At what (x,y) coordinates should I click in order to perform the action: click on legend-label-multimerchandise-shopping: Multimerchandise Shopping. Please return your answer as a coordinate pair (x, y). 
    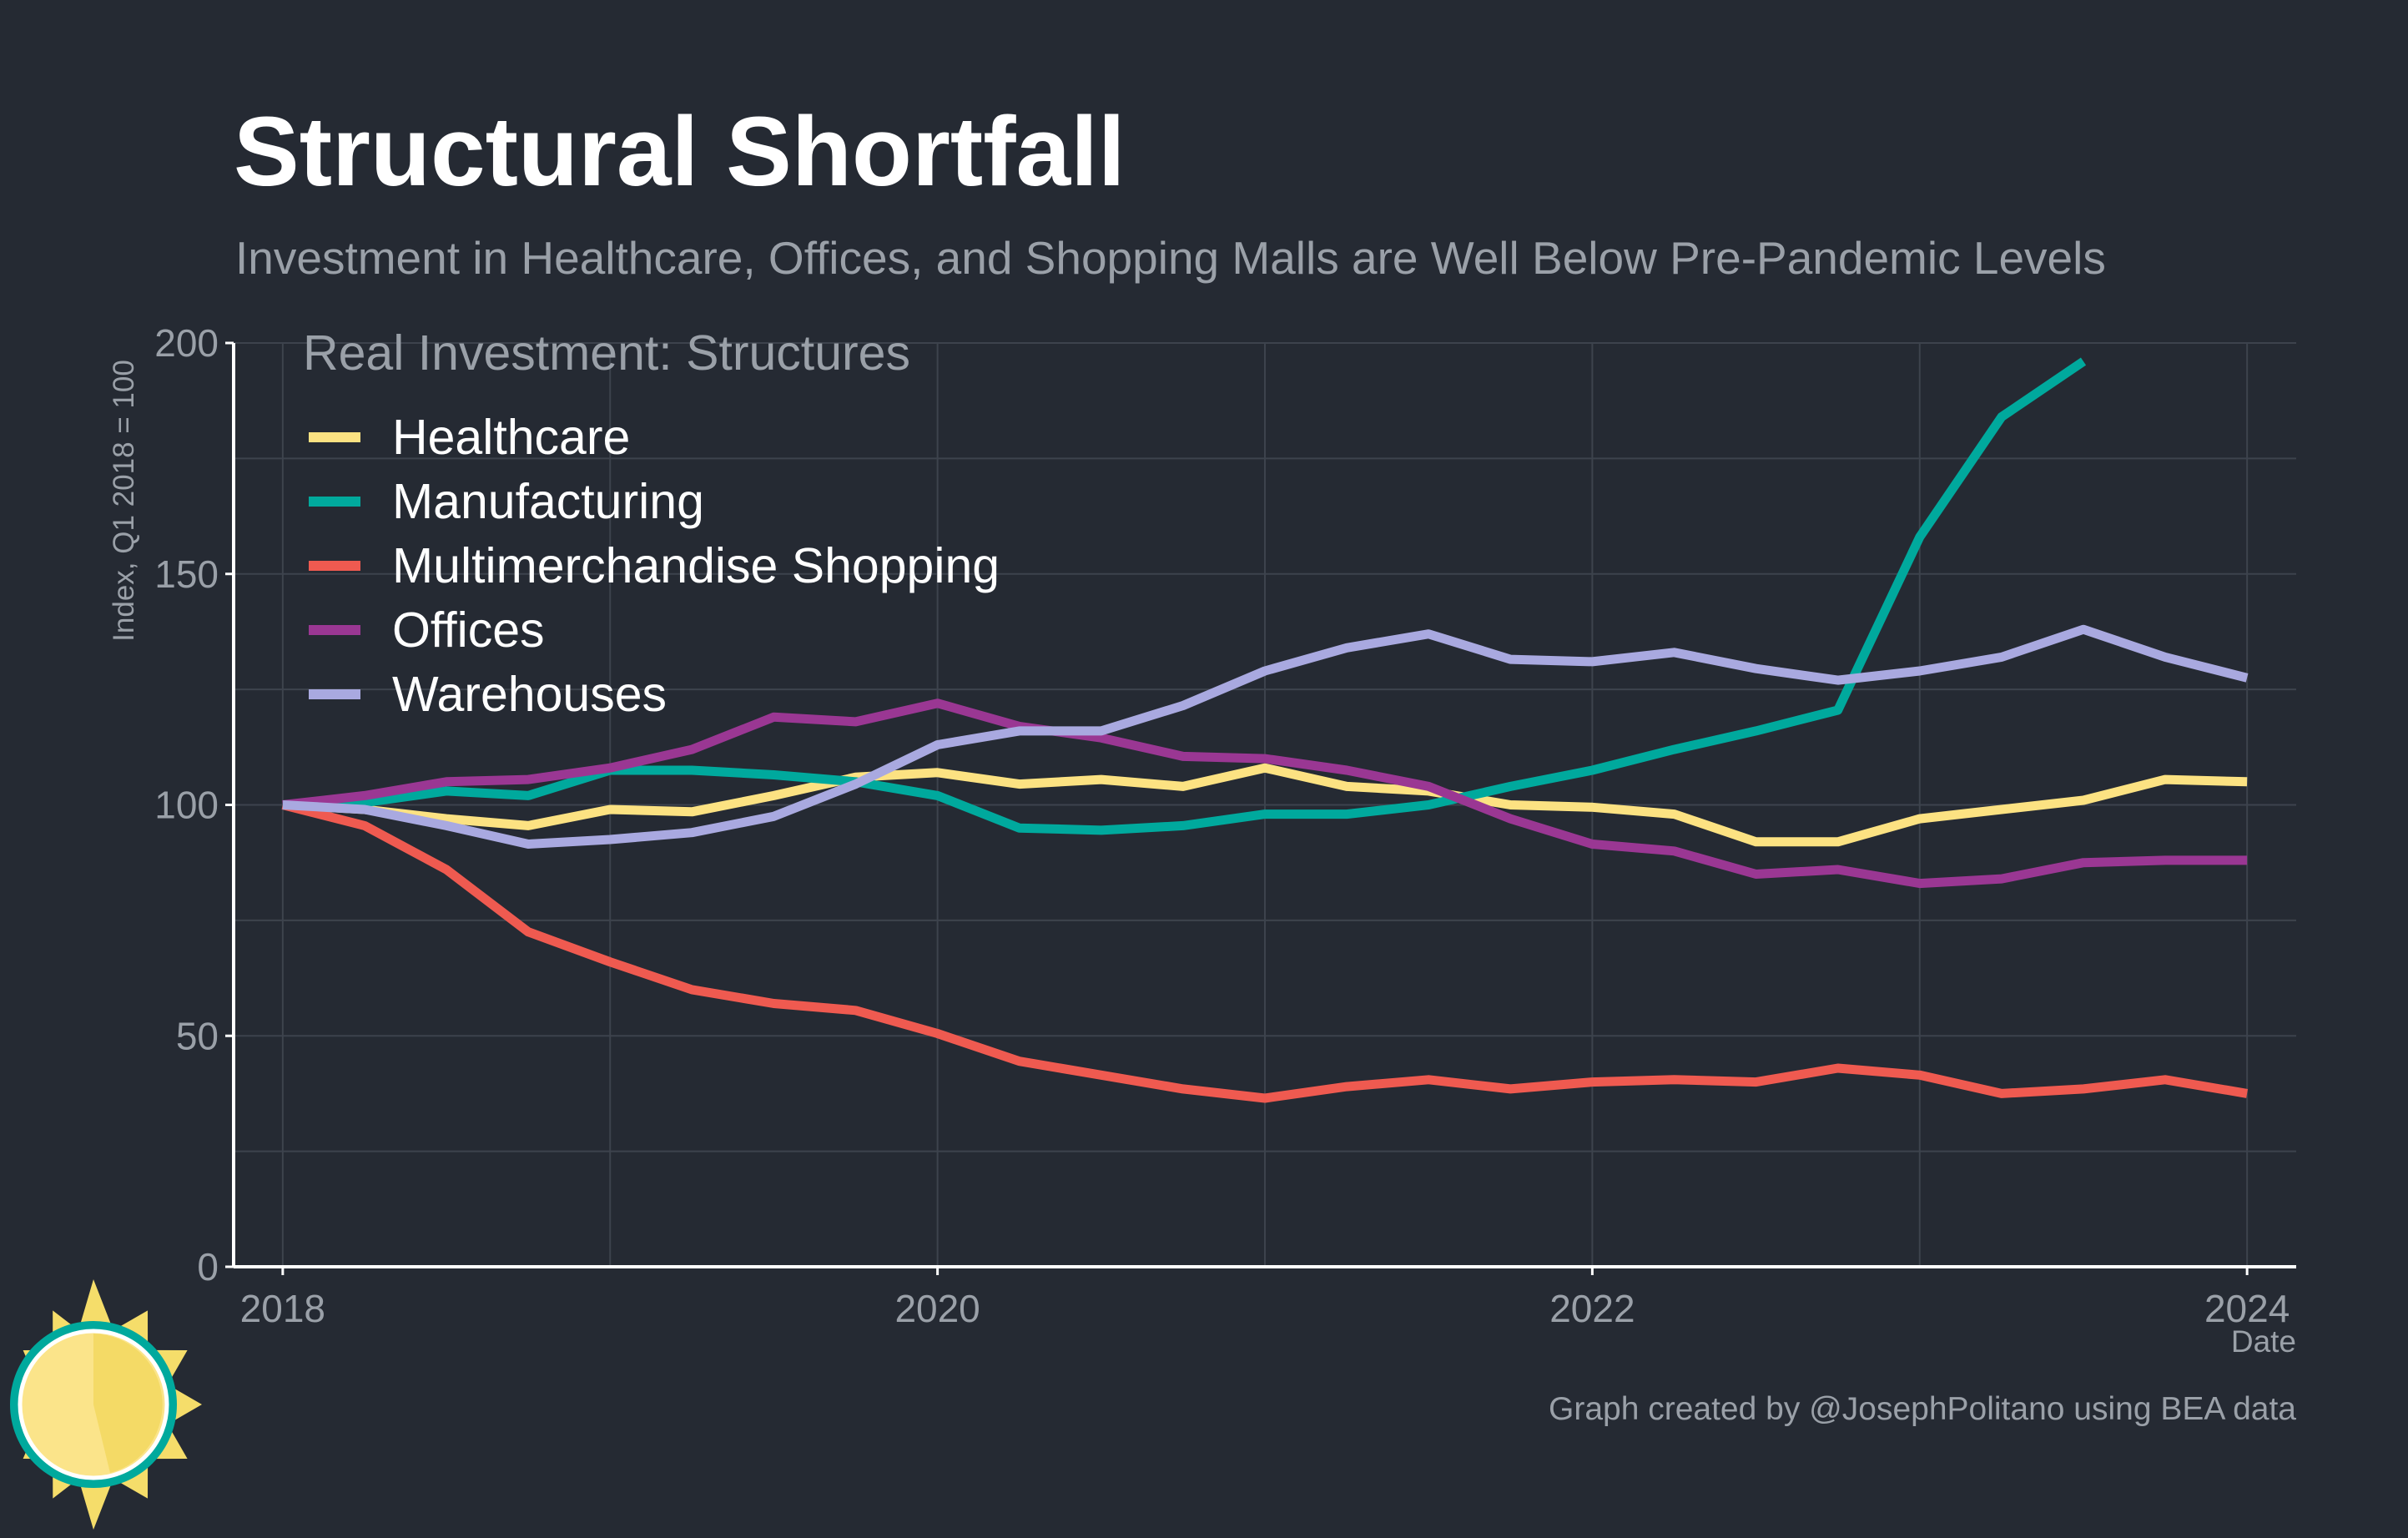
    Looking at the image, I should click on (696, 565).